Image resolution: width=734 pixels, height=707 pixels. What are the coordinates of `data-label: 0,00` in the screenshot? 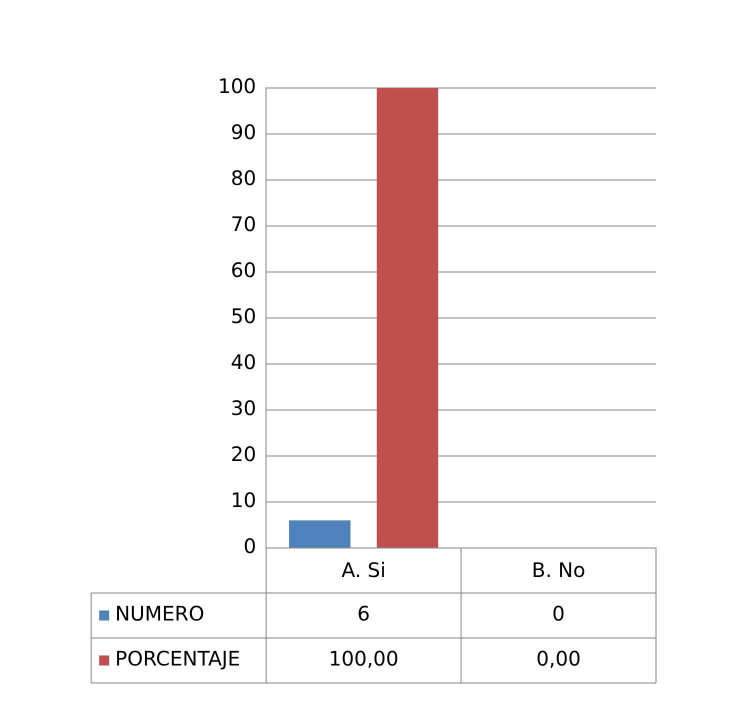 It's located at (558, 658).